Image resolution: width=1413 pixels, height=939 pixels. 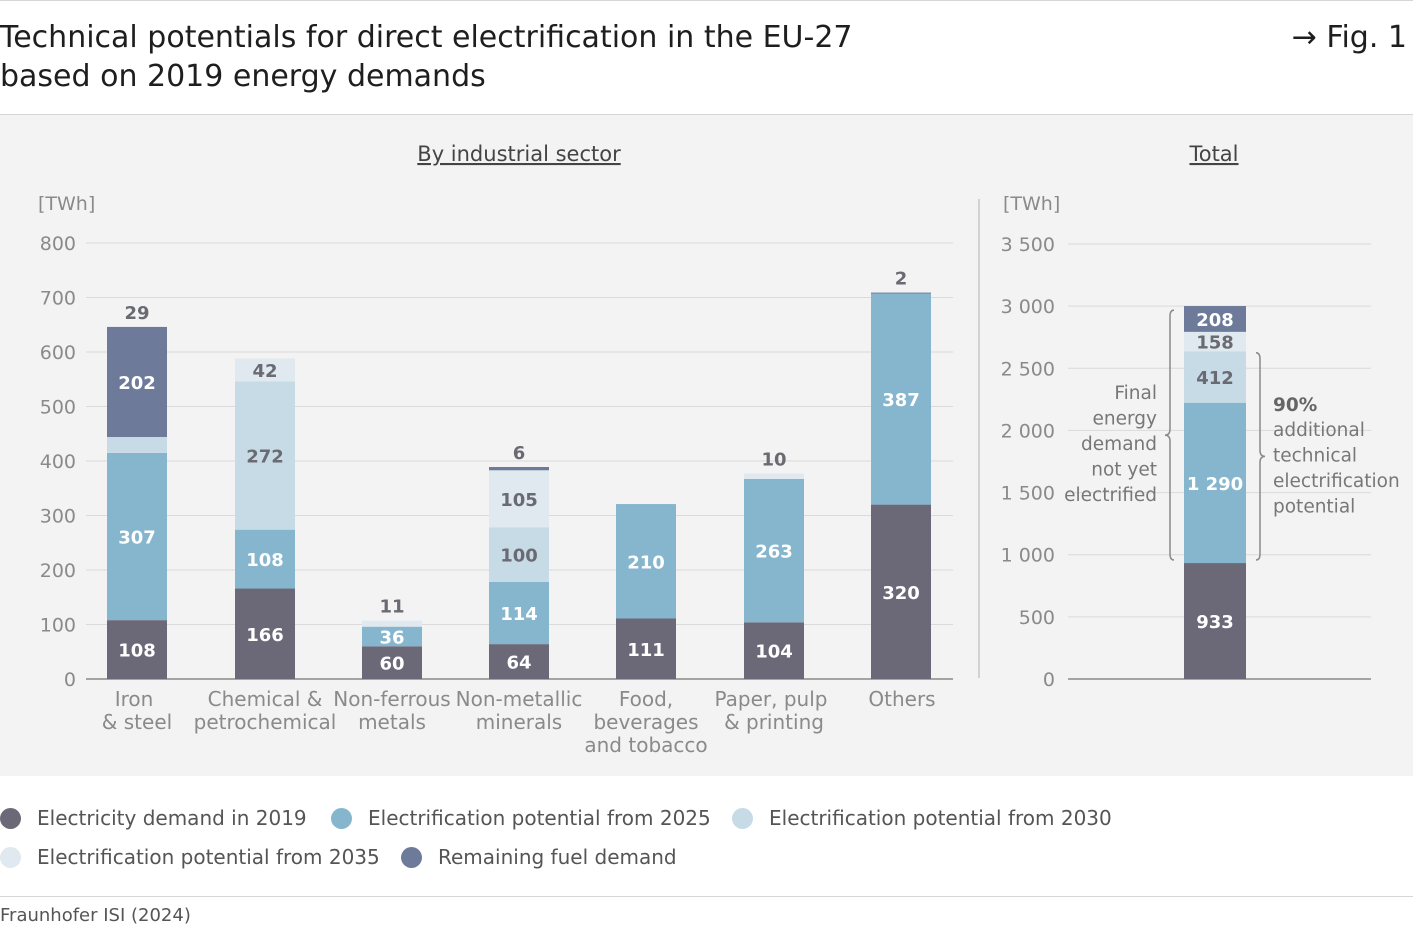 I want to click on bar-value-label: 166, so click(x=265, y=635).